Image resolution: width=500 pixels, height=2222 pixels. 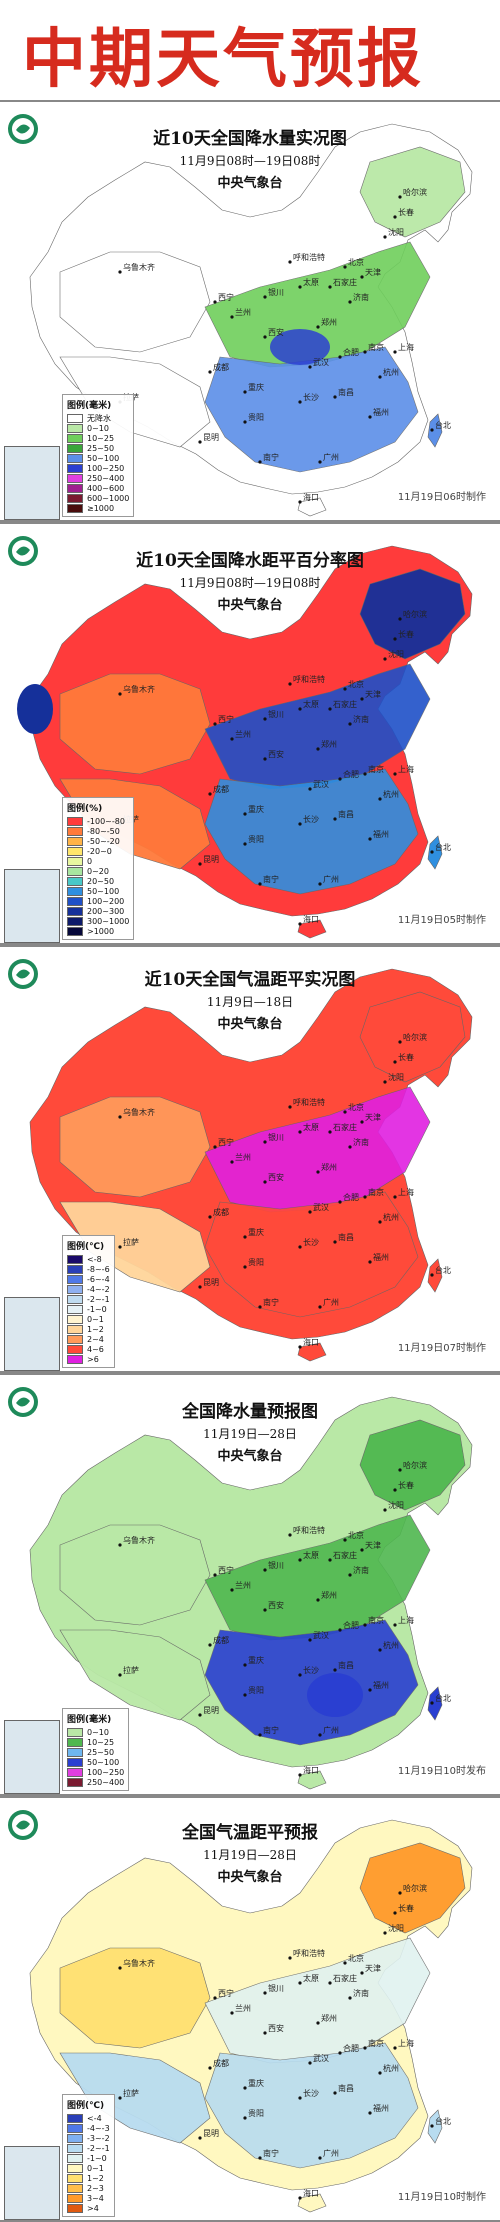 What do you see at coordinates (250, 161) in the screenshot?
I see `panel-subtitle: 11月9日08时—19日08时` at bounding box center [250, 161].